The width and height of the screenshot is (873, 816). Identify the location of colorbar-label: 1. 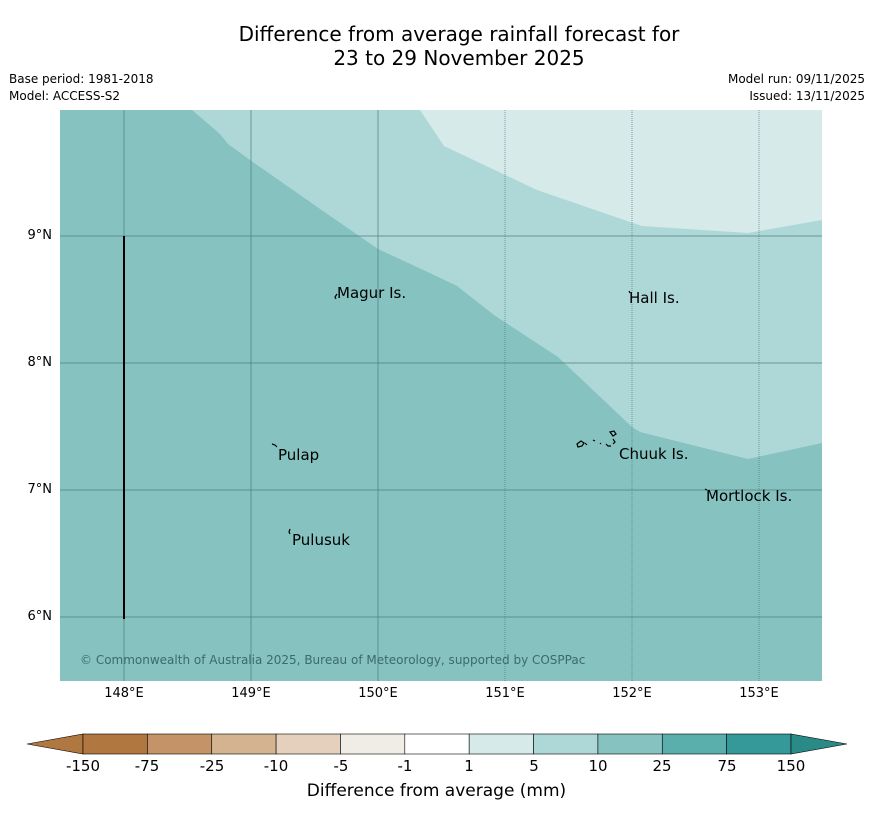
(469, 766).